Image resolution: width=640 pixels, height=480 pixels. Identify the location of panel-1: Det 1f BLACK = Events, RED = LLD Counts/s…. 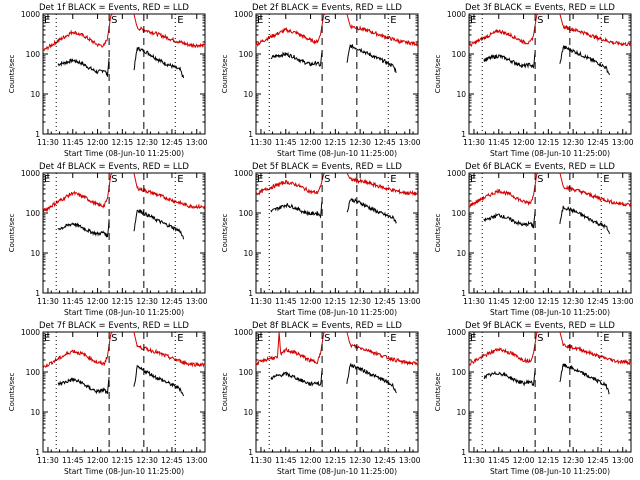
(108, 80).